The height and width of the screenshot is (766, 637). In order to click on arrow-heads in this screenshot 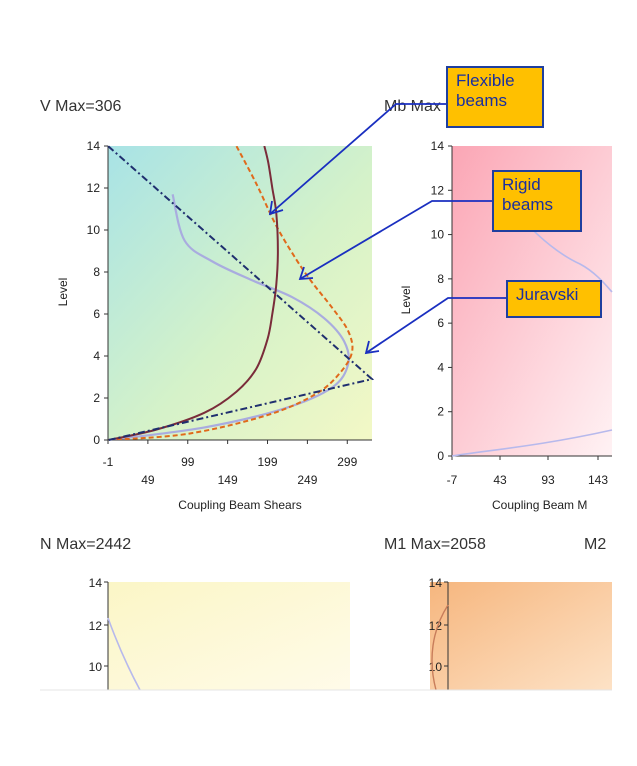, I will do `click(324, 277)`.